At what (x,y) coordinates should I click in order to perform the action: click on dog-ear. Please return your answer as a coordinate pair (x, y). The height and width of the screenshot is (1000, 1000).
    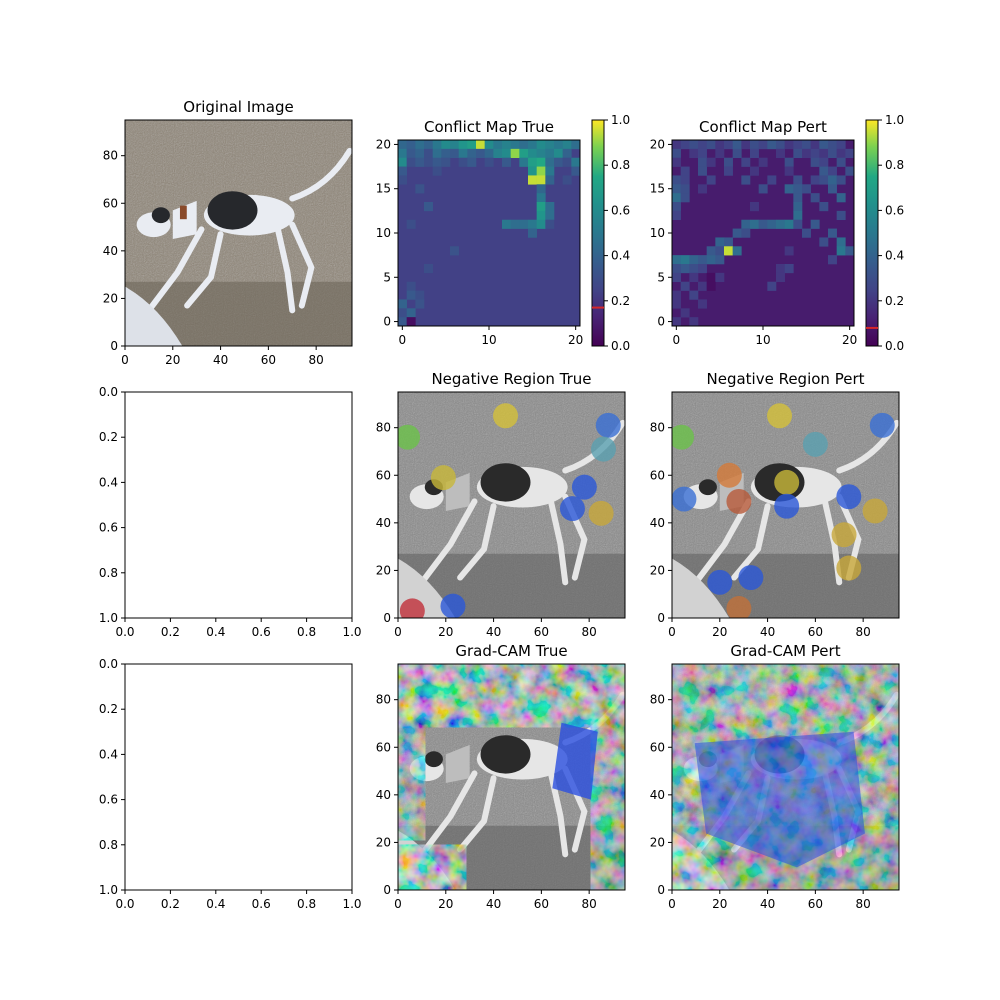
    Looking at the image, I should click on (160, 215).